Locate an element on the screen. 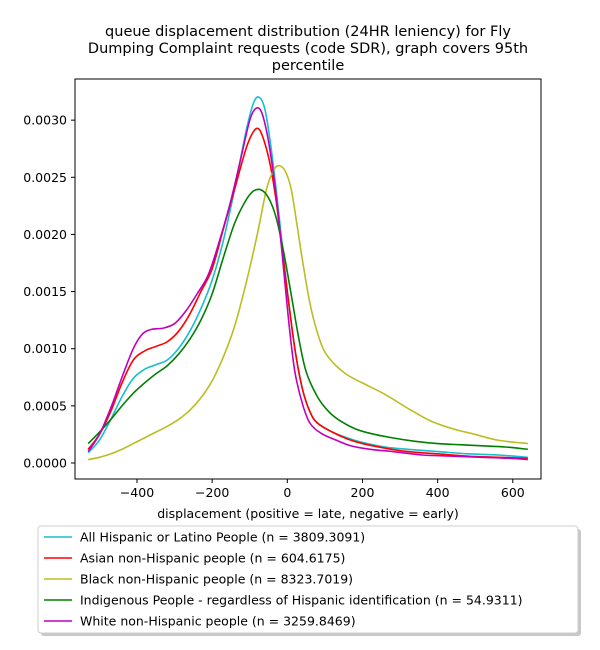 This screenshot has height=650, width=600. x-axis: −400 −200 0 200 400 600 is located at coordinates (322, 489).